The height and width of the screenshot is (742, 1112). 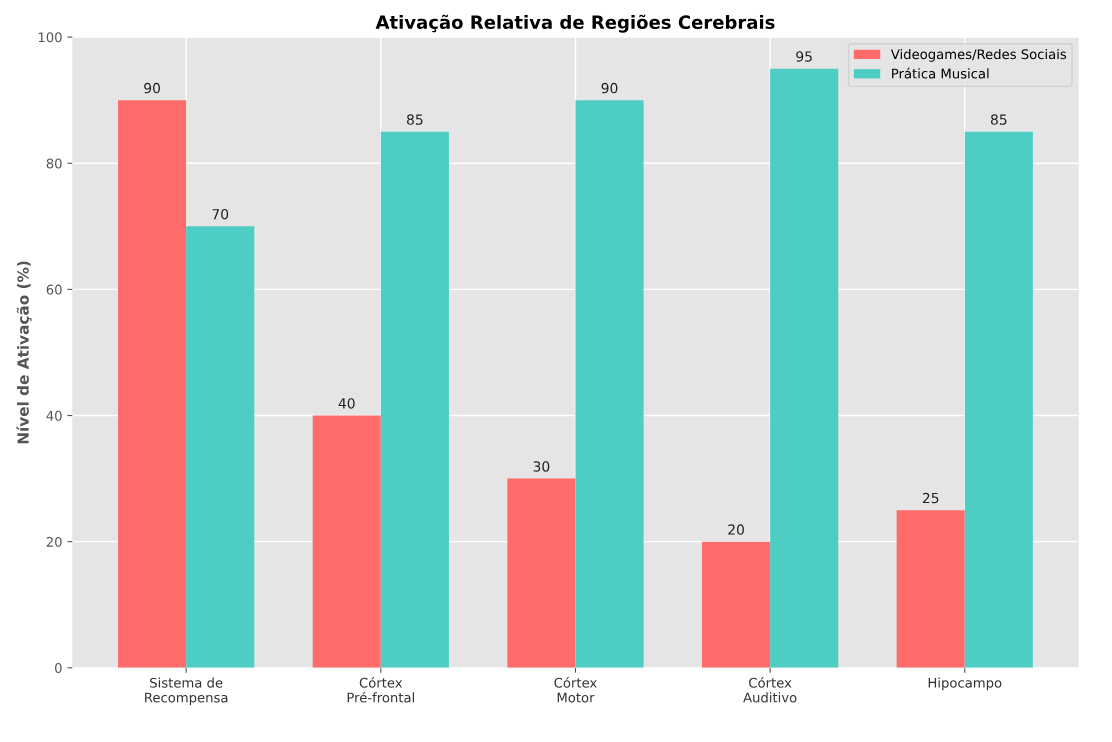 What do you see at coordinates (186, 691) in the screenshot?
I see `x-tick-label: Sistema de Recompensa` at bounding box center [186, 691].